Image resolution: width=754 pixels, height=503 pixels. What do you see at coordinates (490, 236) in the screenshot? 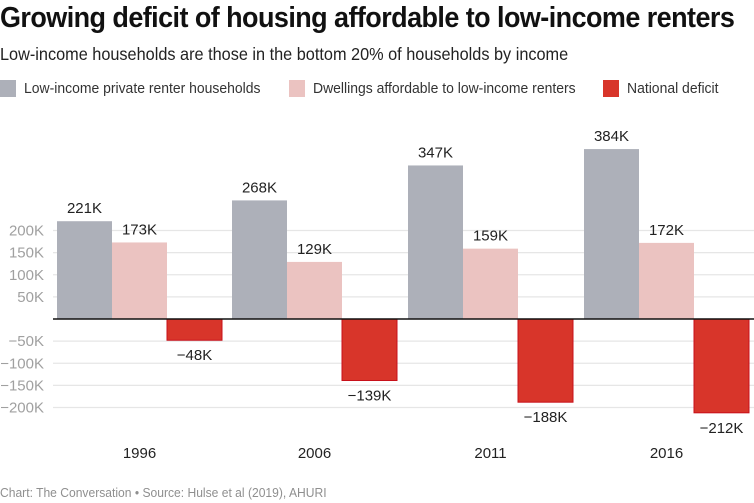
I see `value-label: 159K` at bounding box center [490, 236].